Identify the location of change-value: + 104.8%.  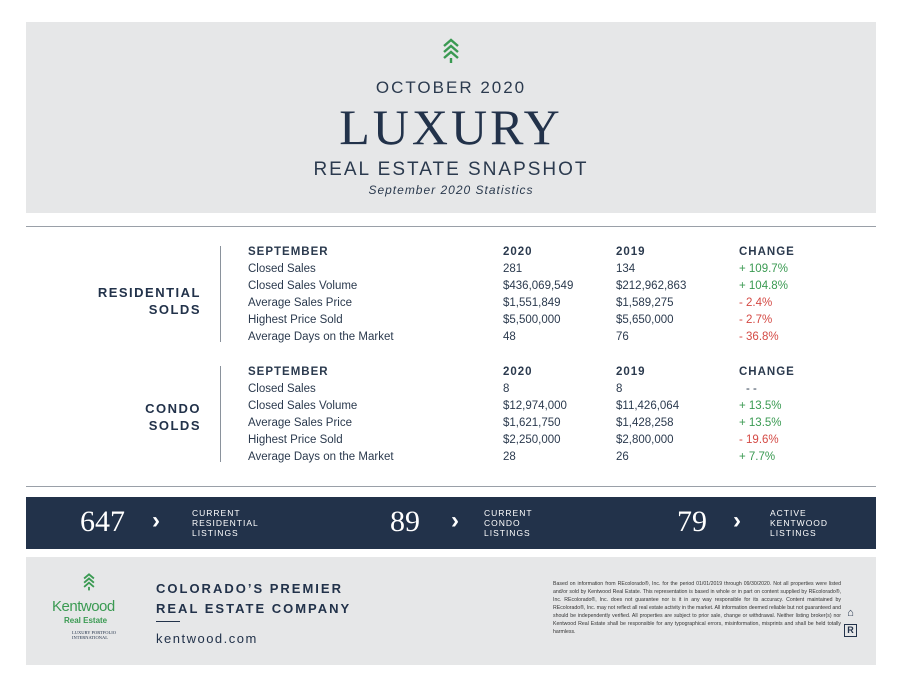
(763, 286).